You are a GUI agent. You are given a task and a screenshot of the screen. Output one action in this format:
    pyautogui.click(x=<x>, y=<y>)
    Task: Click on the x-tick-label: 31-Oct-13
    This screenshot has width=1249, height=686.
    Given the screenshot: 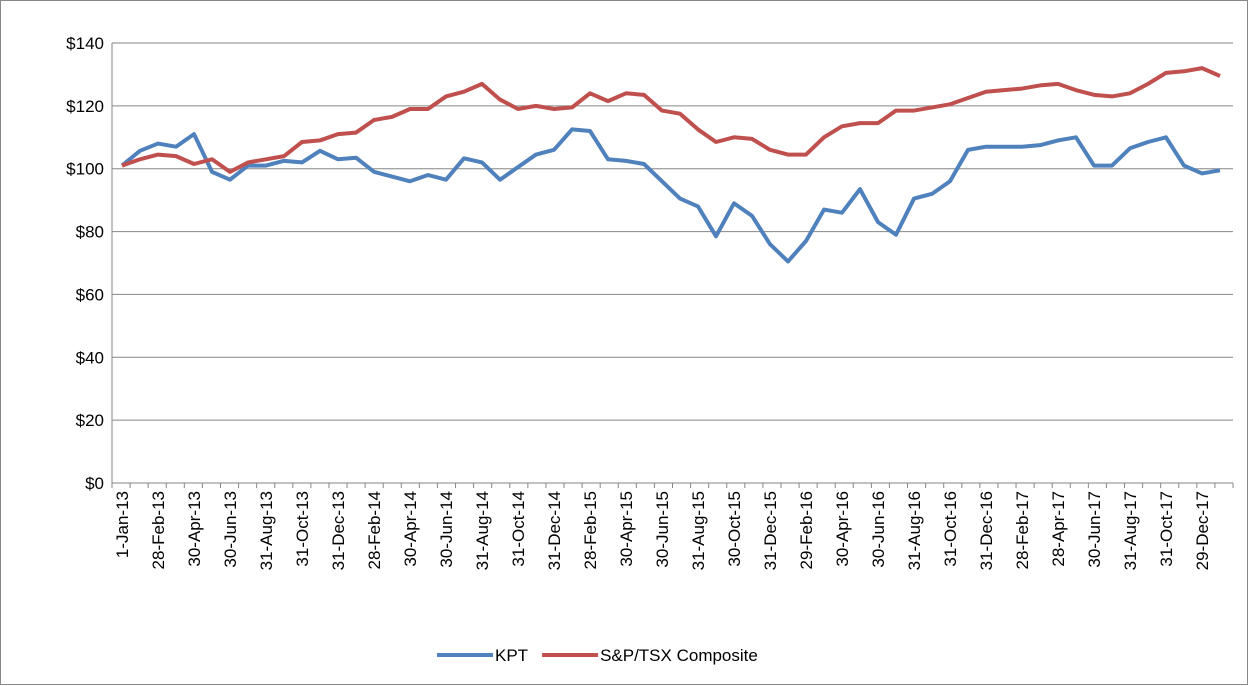 What is the action you would take?
    pyautogui.click(x=302, y=529)
    